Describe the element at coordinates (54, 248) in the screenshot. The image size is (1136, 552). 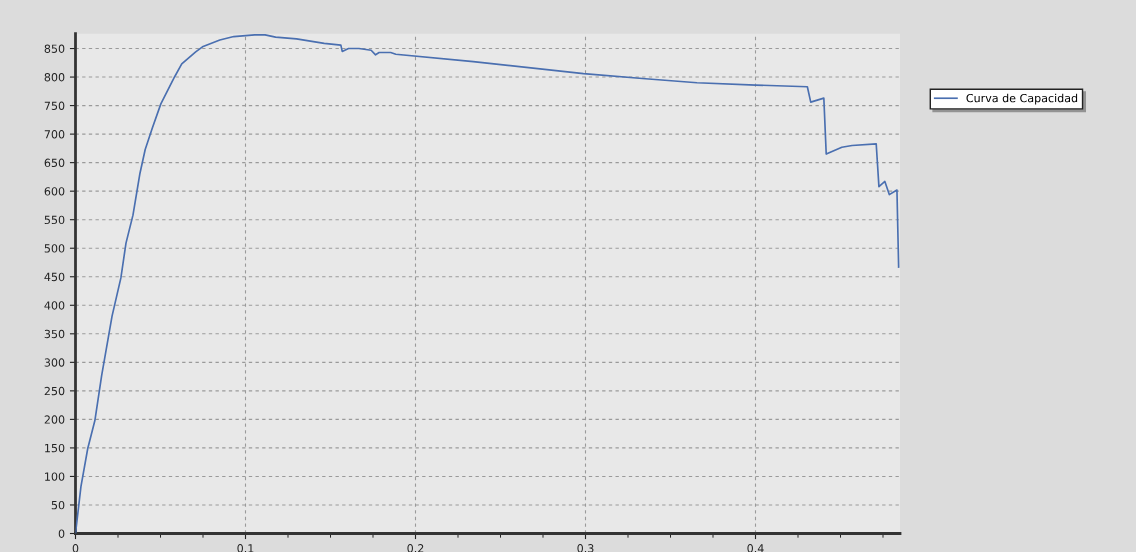
I see `y-tick-label: 500` at that location.